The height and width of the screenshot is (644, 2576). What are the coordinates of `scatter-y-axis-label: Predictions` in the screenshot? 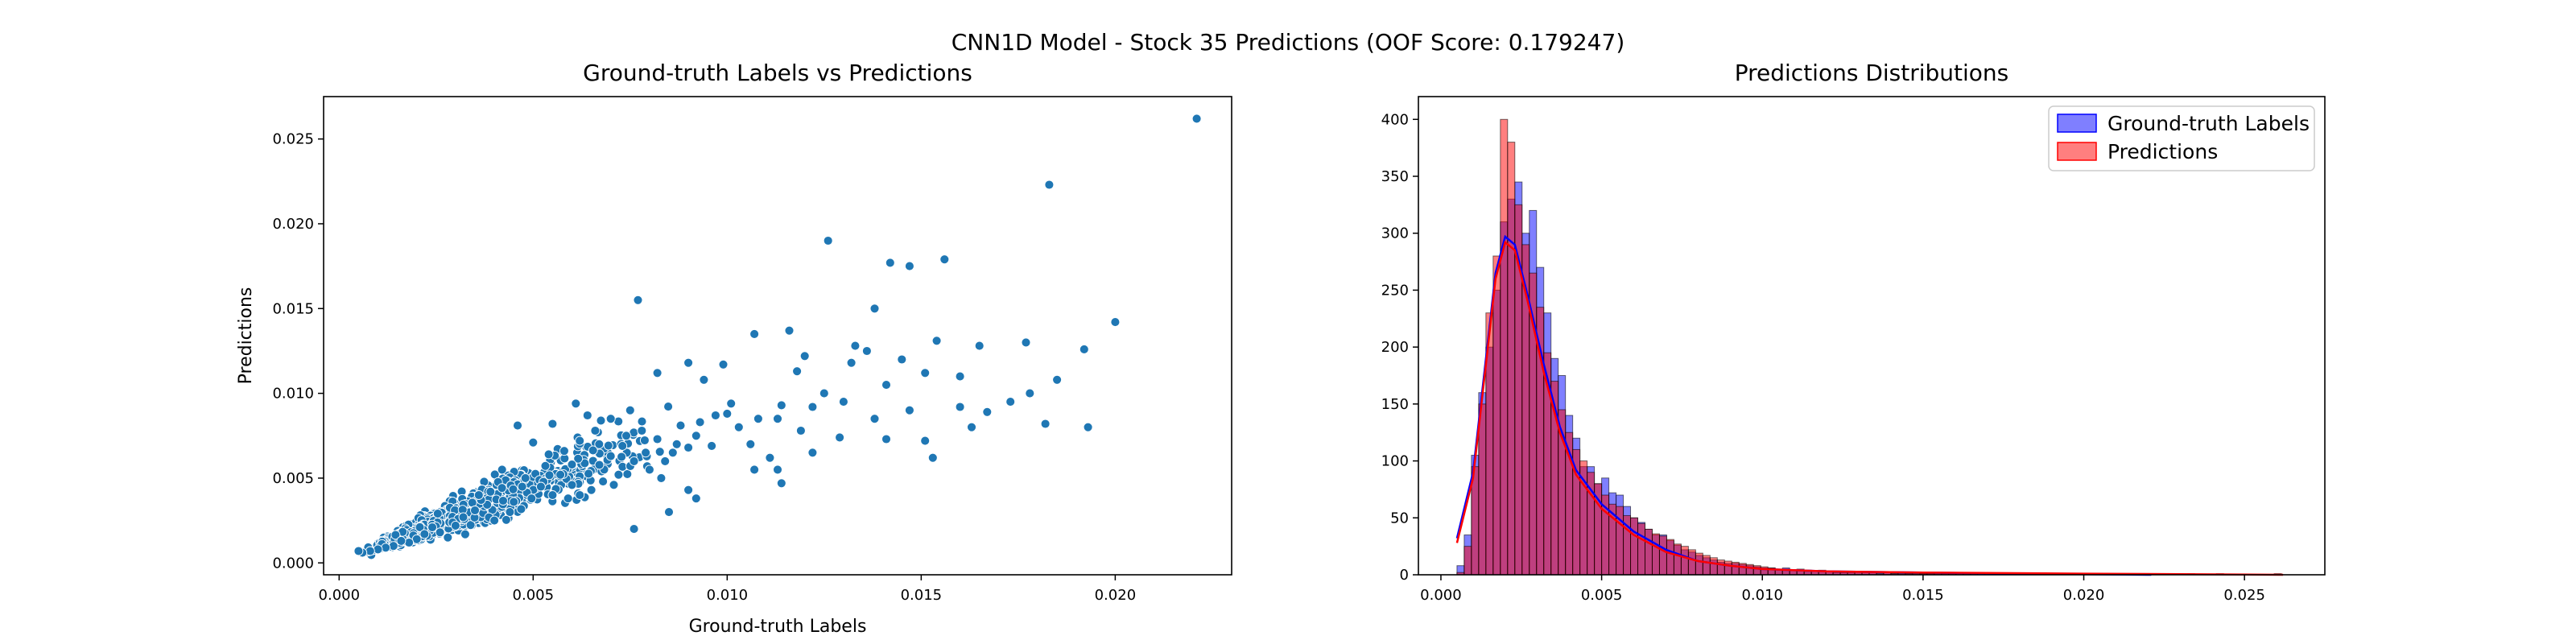 It's located at (246, 336).